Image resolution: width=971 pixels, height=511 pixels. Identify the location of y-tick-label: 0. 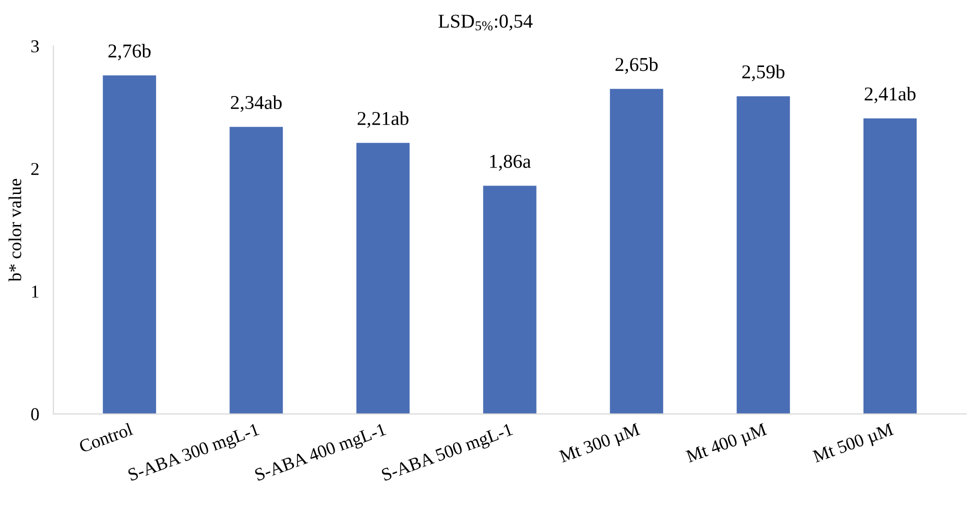
(35, 414).